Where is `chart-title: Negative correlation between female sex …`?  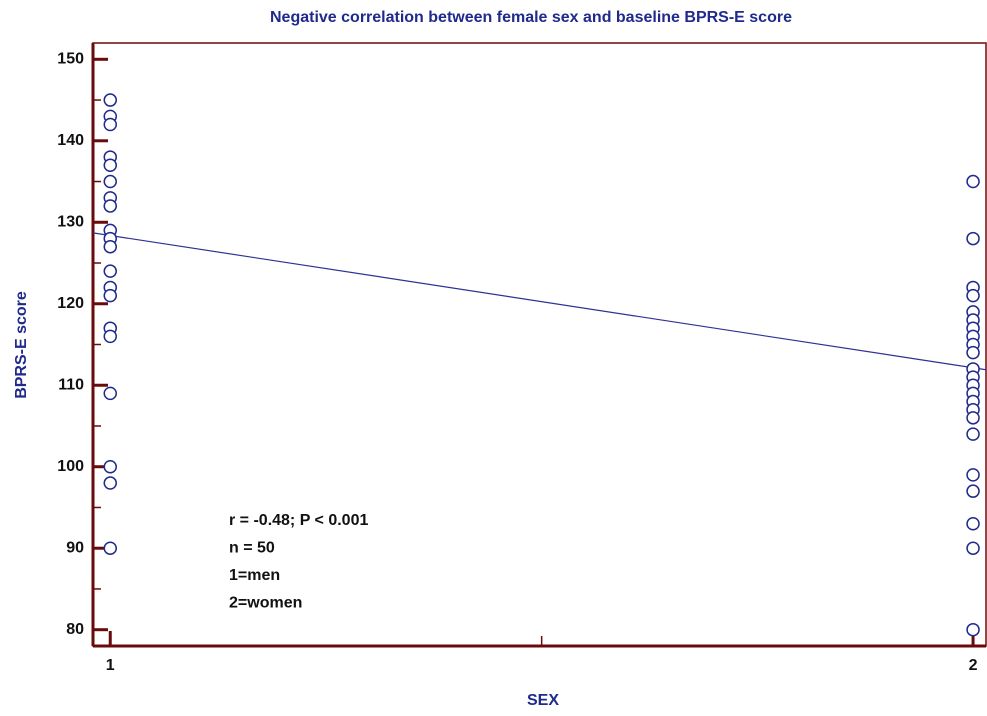 chart-title: Negative correlation between female sex … is located at coordinates (531, 17).